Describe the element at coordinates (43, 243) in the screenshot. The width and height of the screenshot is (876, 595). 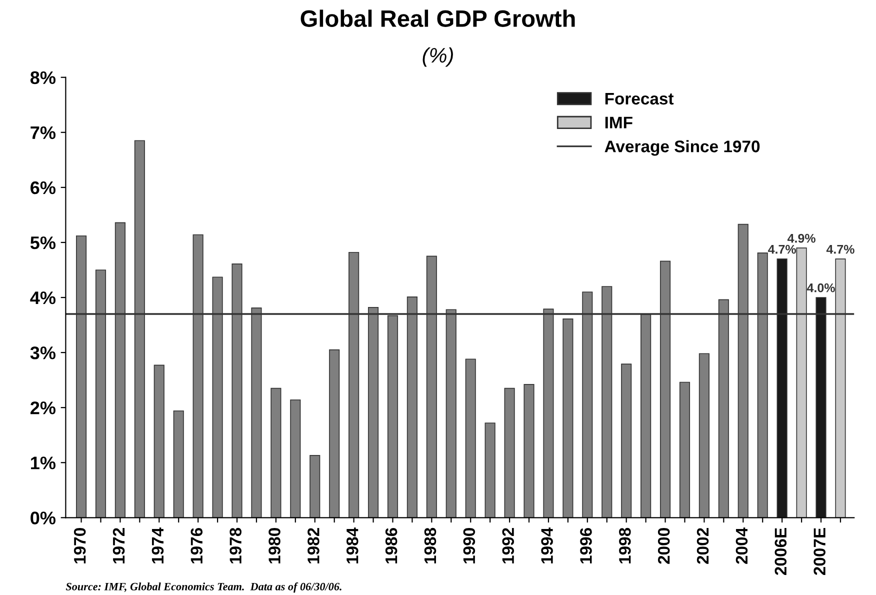
I see `y-tick-label: 5%` at that location.